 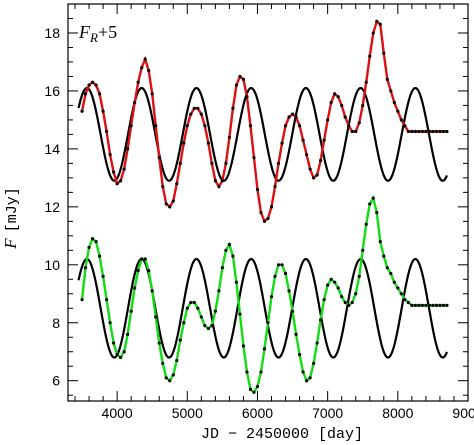 I want to click on x-tick-label: 4000, so click(x=117, y=413).